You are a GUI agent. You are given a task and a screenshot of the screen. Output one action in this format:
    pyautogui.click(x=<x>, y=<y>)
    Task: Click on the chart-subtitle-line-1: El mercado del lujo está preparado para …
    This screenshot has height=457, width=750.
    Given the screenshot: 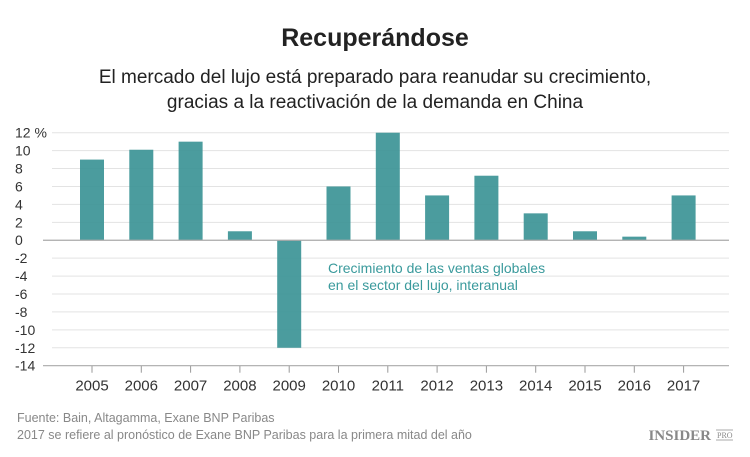 What is the action you would take?
    pyautogui.click(x=375, y=77)
    